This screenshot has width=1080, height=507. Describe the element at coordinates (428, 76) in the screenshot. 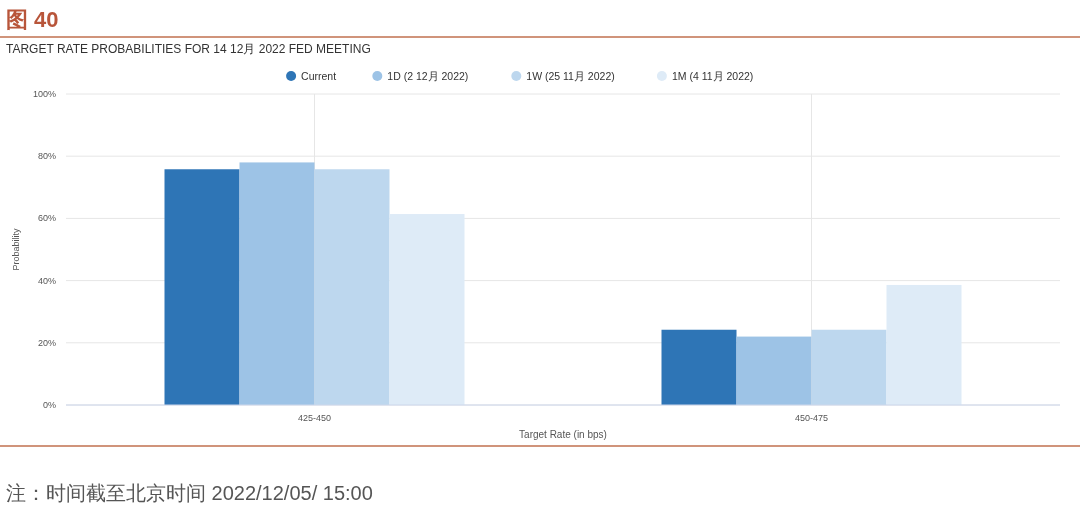

I see `legend-label: 1D (2 12月 2022)` at that location.